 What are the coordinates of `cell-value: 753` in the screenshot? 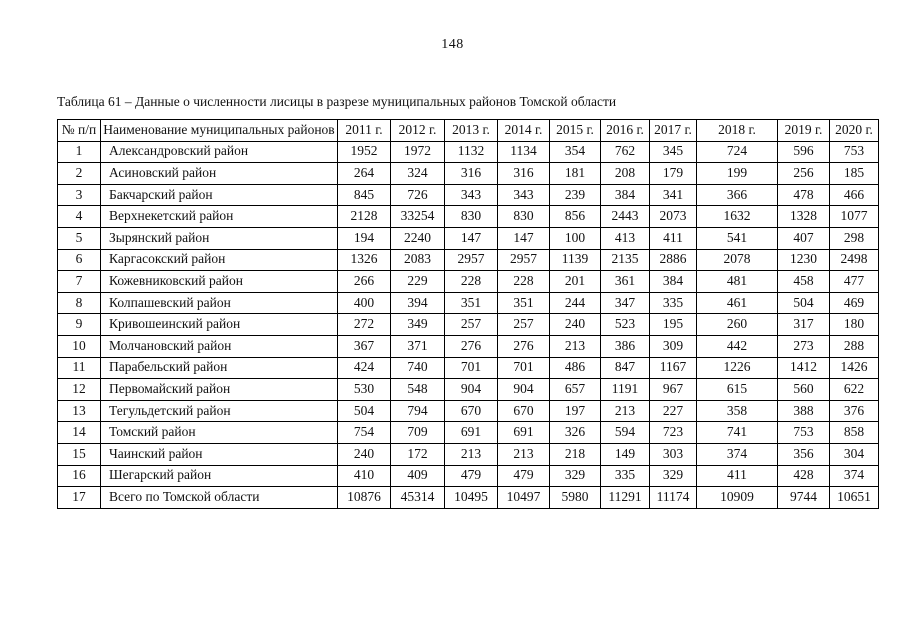 It's located at (854, 152).